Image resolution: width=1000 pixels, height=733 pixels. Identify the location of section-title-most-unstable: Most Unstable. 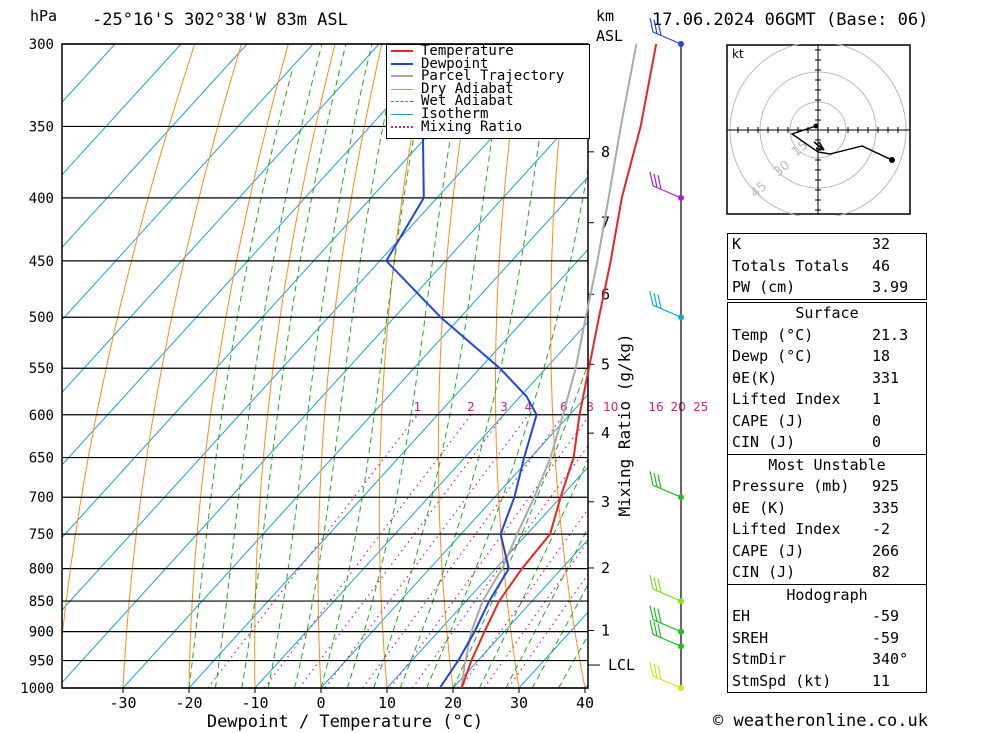
(827, 465).